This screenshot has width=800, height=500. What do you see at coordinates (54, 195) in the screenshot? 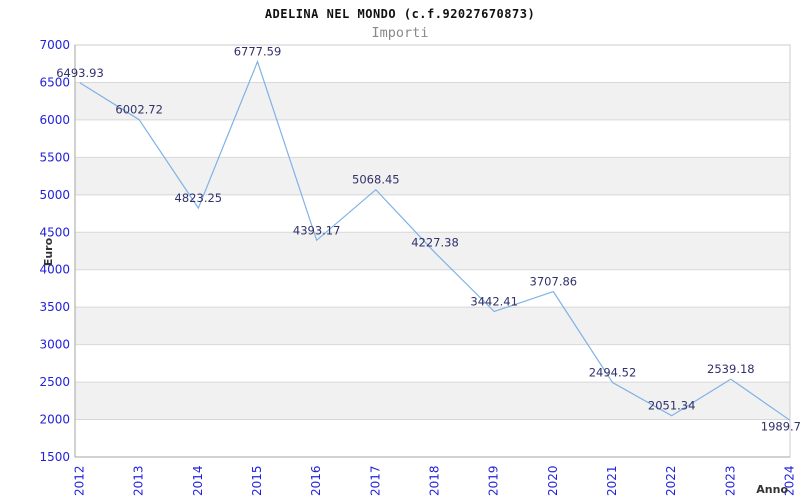
I see `y-tick-label: 5000` at bounding box center [54, 195].